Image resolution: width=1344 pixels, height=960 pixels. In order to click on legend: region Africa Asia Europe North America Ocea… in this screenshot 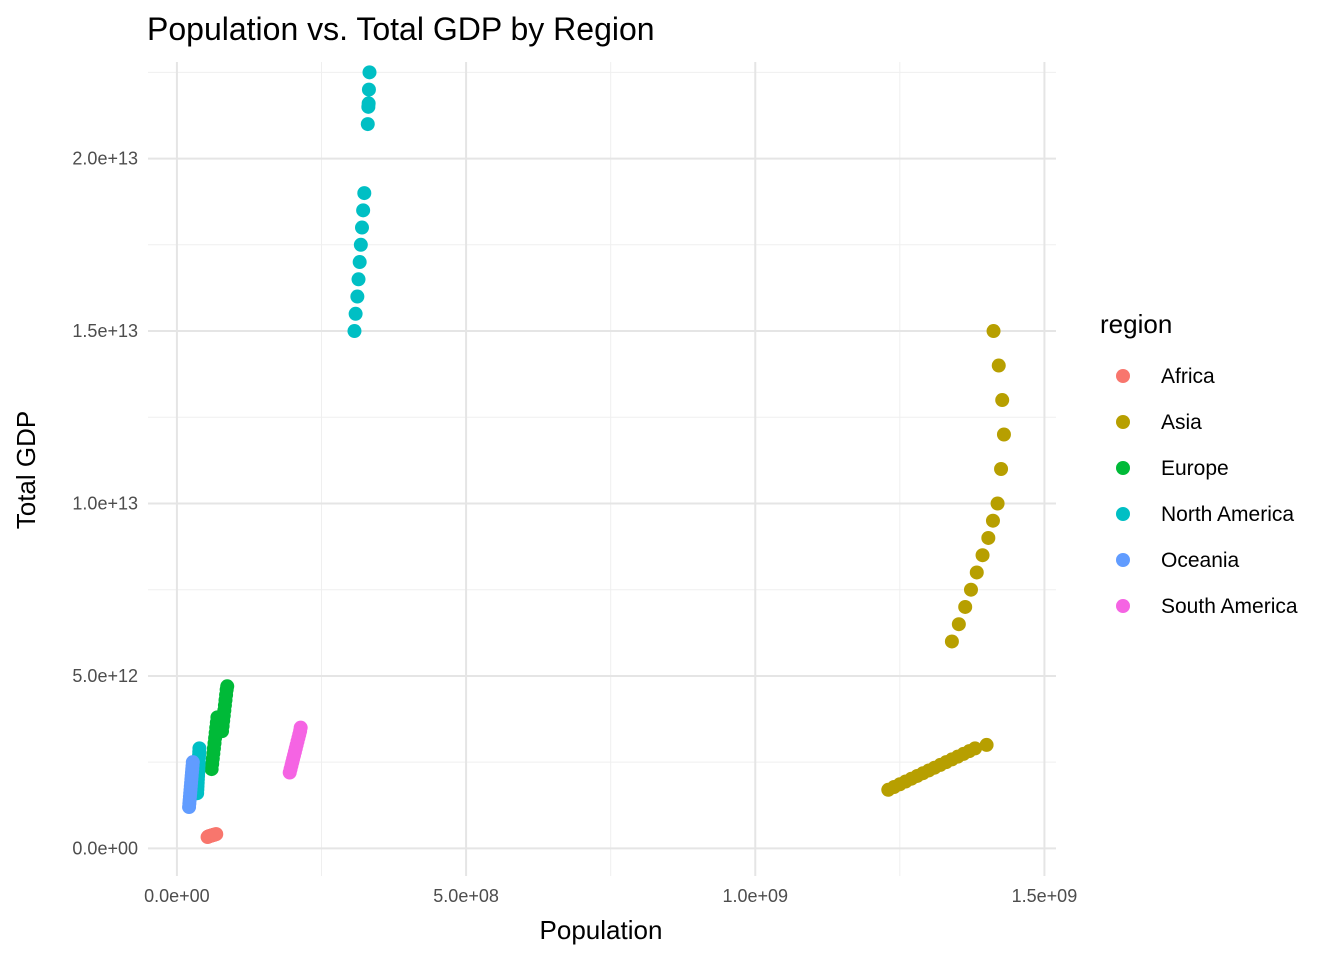, I will do `click(1199, 463)`.